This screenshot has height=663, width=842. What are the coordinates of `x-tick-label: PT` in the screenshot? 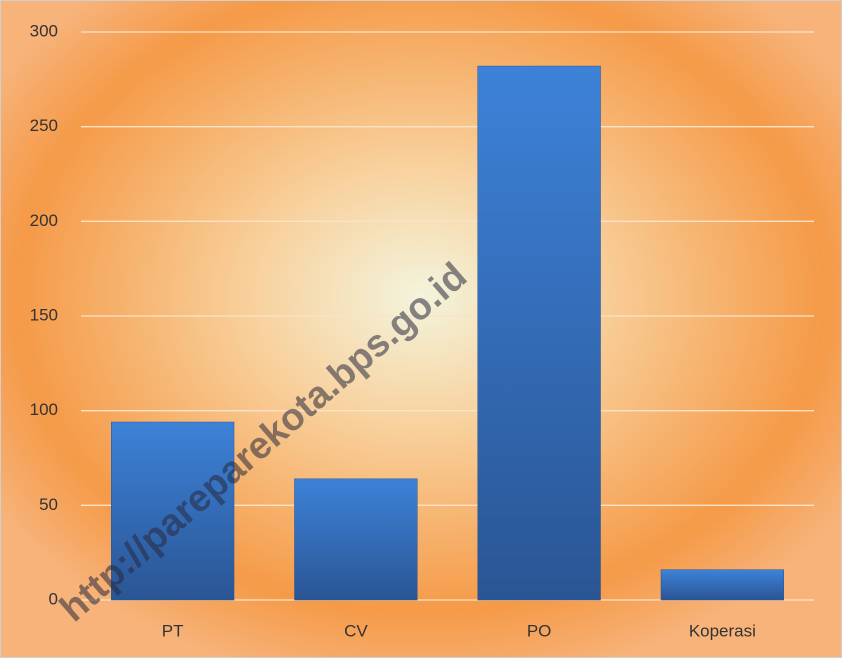 It's located at (173, 630).